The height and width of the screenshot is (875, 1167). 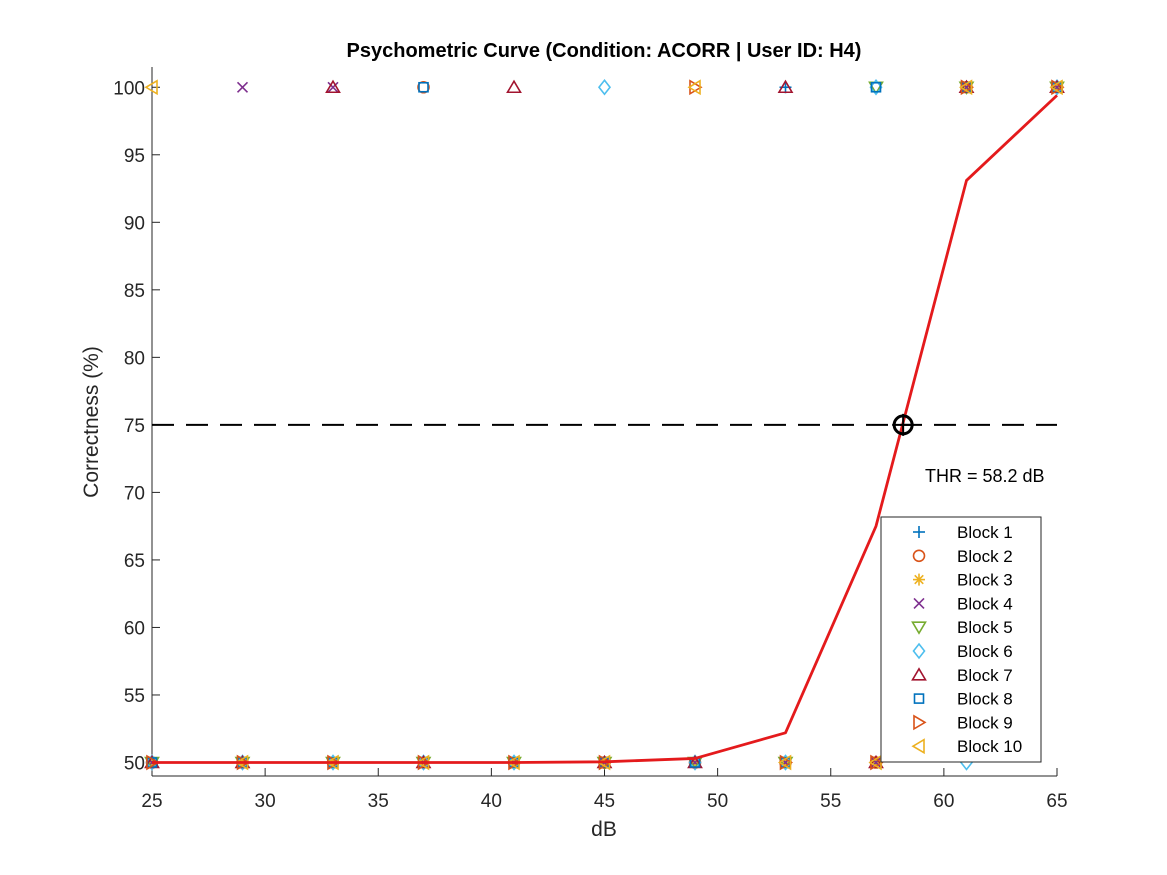 What do you see at coordinates (604, 829) in the screenshot?
I see `x-axis-label: dB` at bounding box center [604, 829].